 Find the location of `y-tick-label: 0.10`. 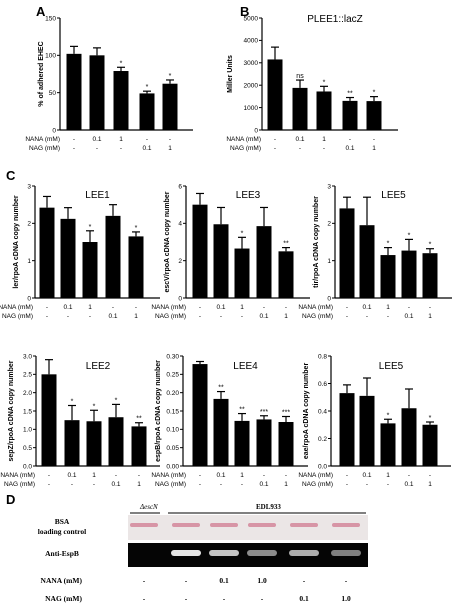

y-tick-label: 0.10 is located at coordinates (172, 430).